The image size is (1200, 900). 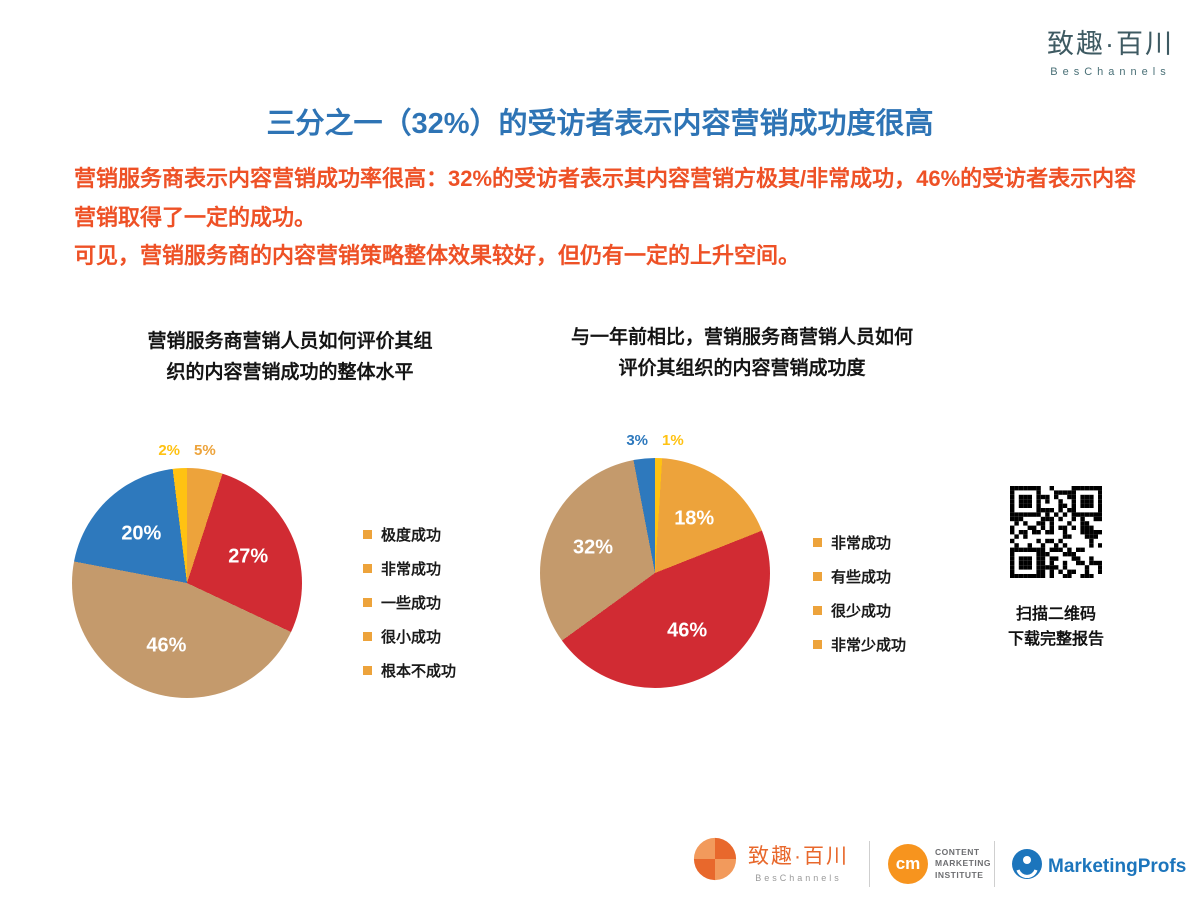 I want to click on right-chart-title-line1: 与一年前相比，营销服务商营销人员如何, so click(x=741, y=337).